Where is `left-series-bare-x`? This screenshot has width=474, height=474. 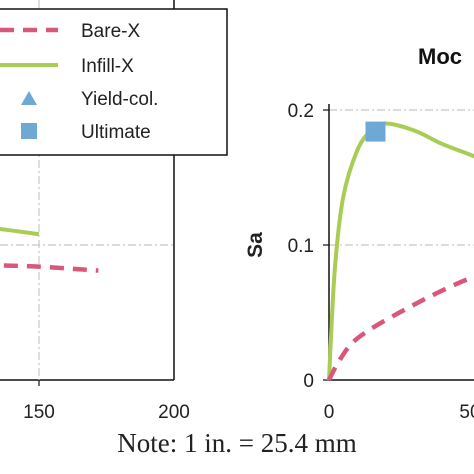 left-series-bare-x is located at coordinates (49, 268).